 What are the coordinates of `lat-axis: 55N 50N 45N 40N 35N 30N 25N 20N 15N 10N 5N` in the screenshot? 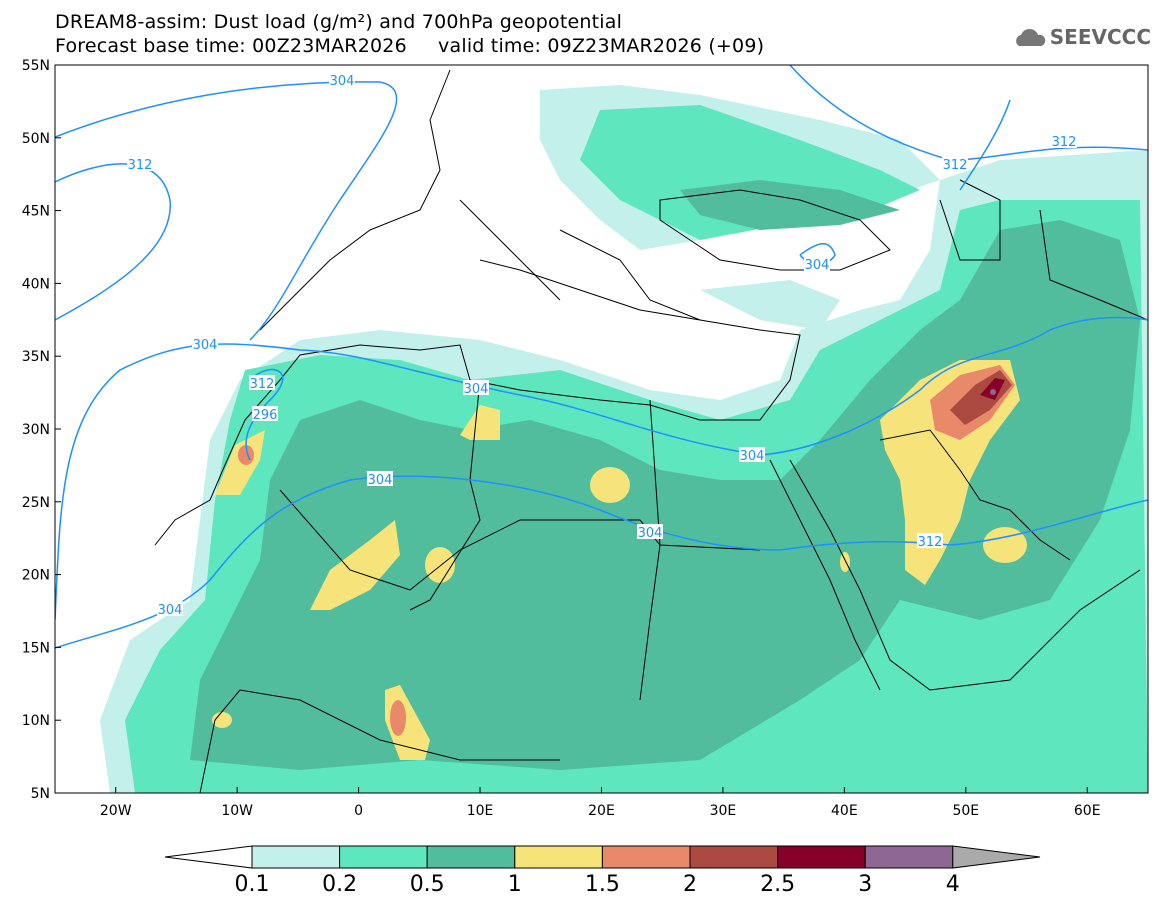 It's located at (41, 430).